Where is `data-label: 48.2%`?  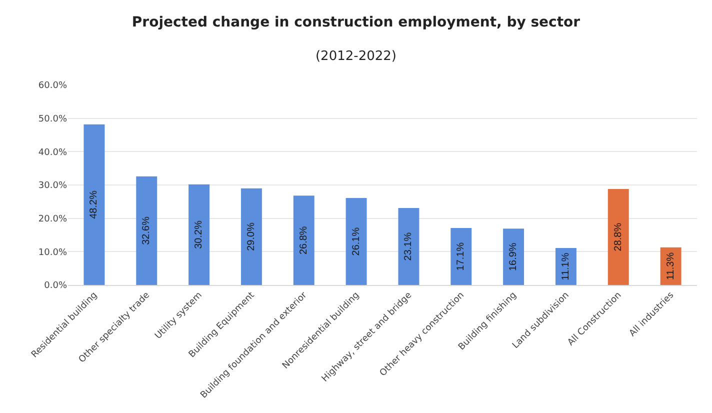
data-label: 48.2% is located at coordinates (94, 204).